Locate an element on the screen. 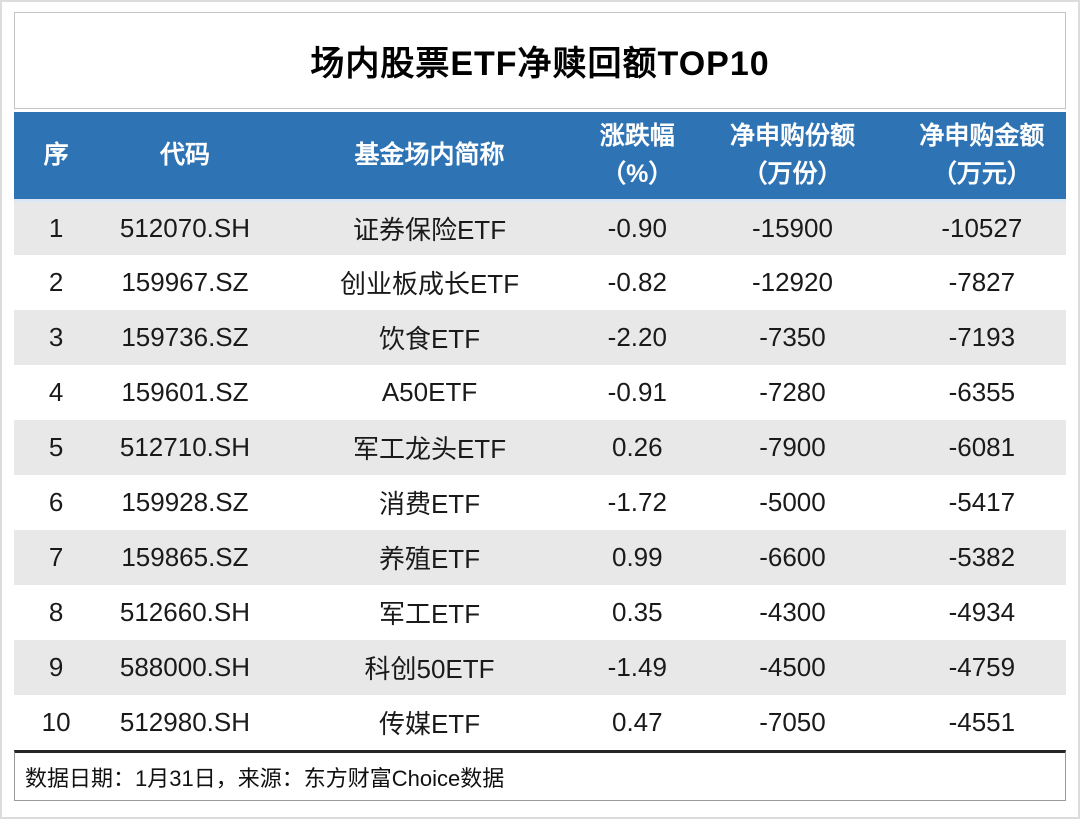 This screenshot has width=1080, height=819. cell-net-amount: -7193 is located at coordinates (982, 337).